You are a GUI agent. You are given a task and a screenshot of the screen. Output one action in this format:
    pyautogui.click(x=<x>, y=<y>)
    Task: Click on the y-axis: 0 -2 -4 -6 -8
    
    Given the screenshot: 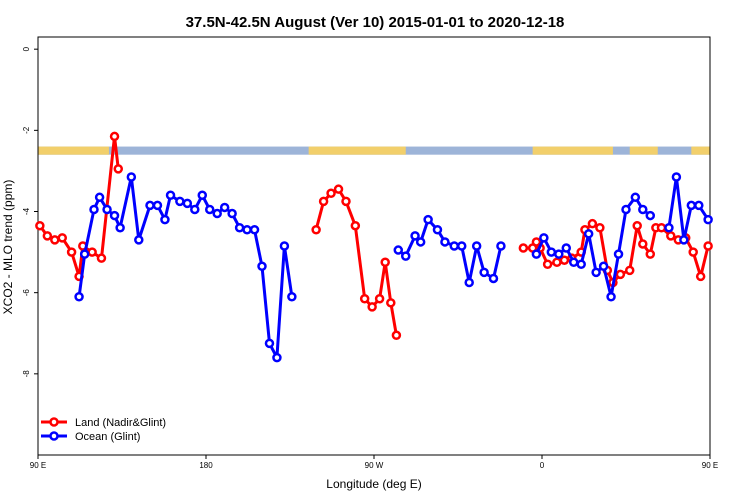 What is the action you would take?
    pyautogui.click(x=30, y=211)
    